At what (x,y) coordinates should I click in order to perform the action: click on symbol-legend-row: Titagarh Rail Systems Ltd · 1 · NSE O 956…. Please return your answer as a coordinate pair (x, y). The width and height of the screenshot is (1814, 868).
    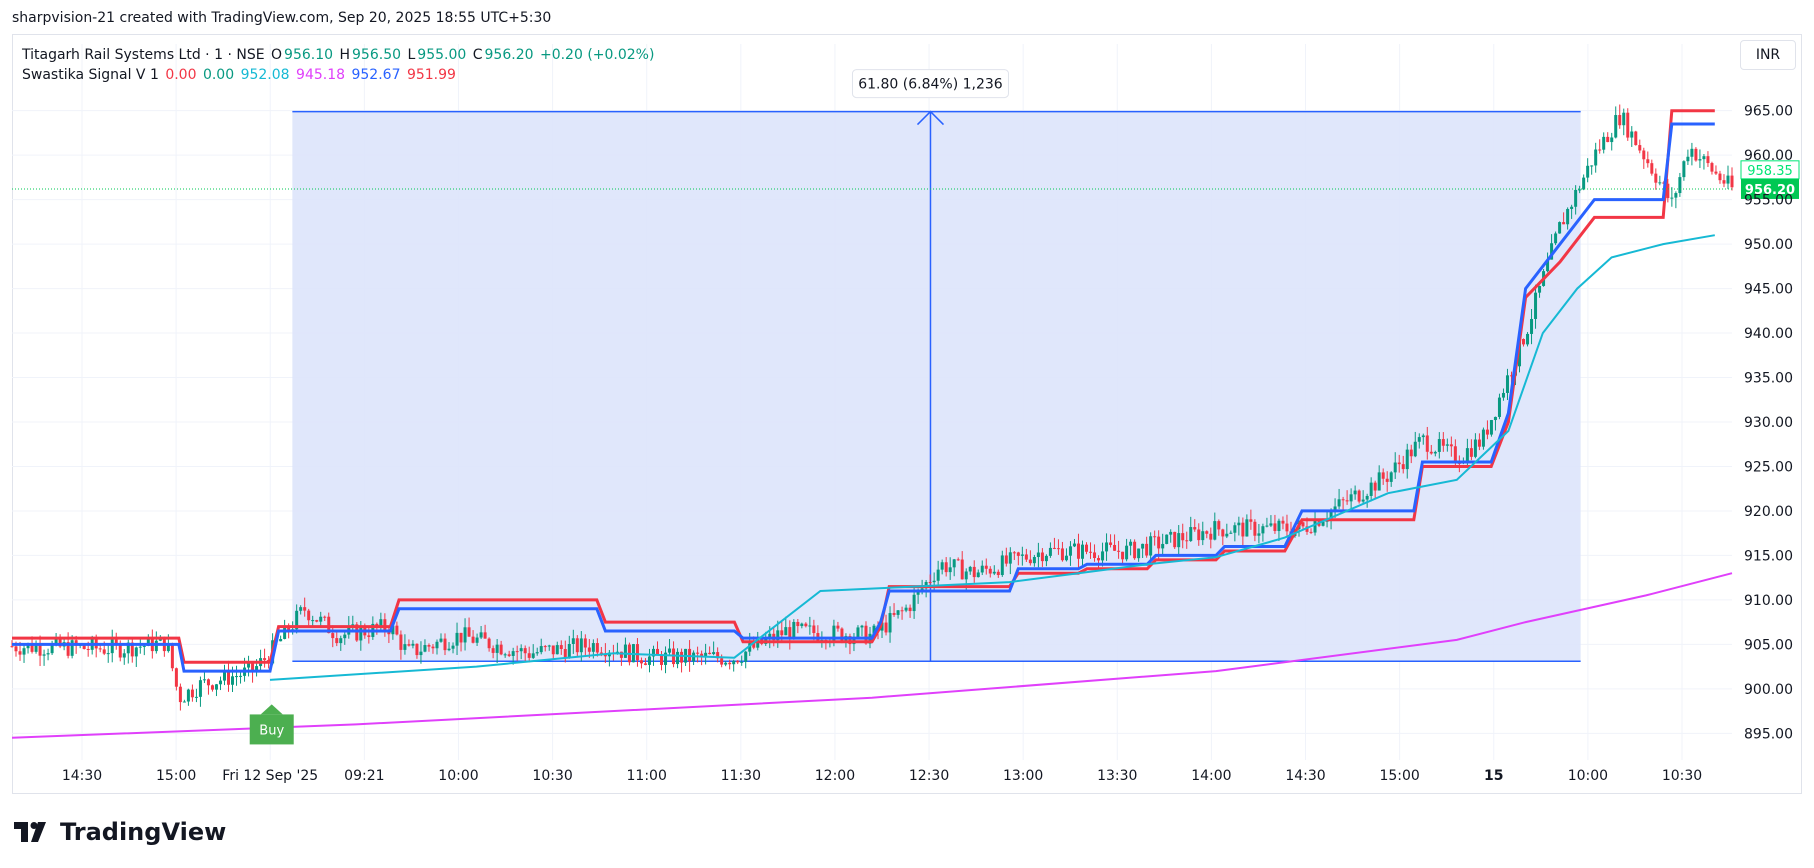
    Looking at the image, I should click on (339, 55).